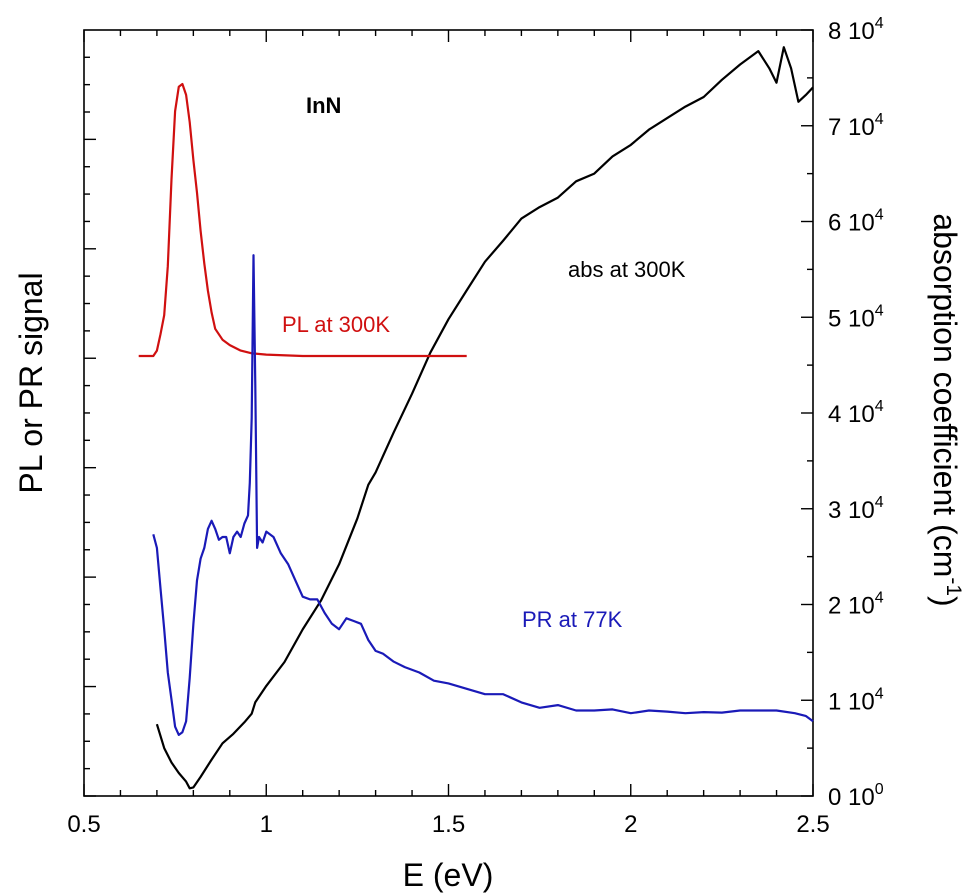 This screenshot has width=973, height=896. I want to click on series-line-pl, so click(302, 220).